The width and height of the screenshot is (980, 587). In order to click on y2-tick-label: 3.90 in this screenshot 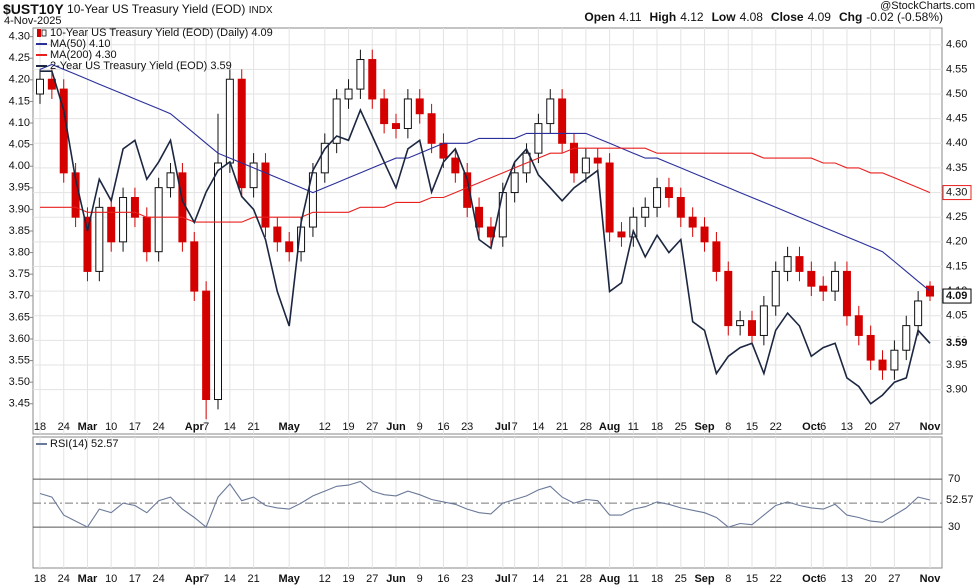, I will do `click(956, 390)`.